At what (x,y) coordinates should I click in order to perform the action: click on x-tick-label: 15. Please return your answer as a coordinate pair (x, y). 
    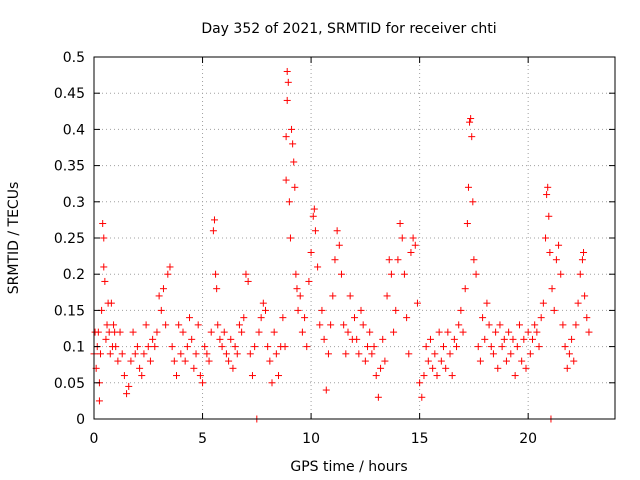
    Looking at the image, I should click on (420, 439).